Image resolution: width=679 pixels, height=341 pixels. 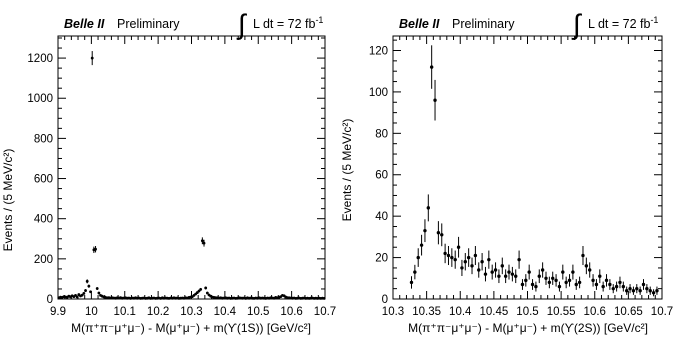 I want to click on luminosity-label-right: L dt = 72 fb-1, so click(x=623, y=23).